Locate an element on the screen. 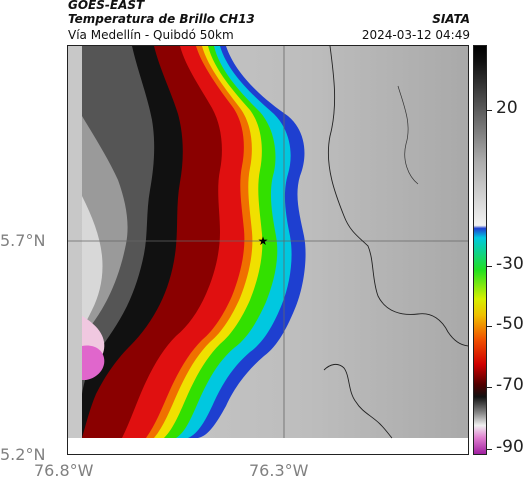 The image size is (526, 491). cbar-label--70: -70 is located at coordinates (510, 385).